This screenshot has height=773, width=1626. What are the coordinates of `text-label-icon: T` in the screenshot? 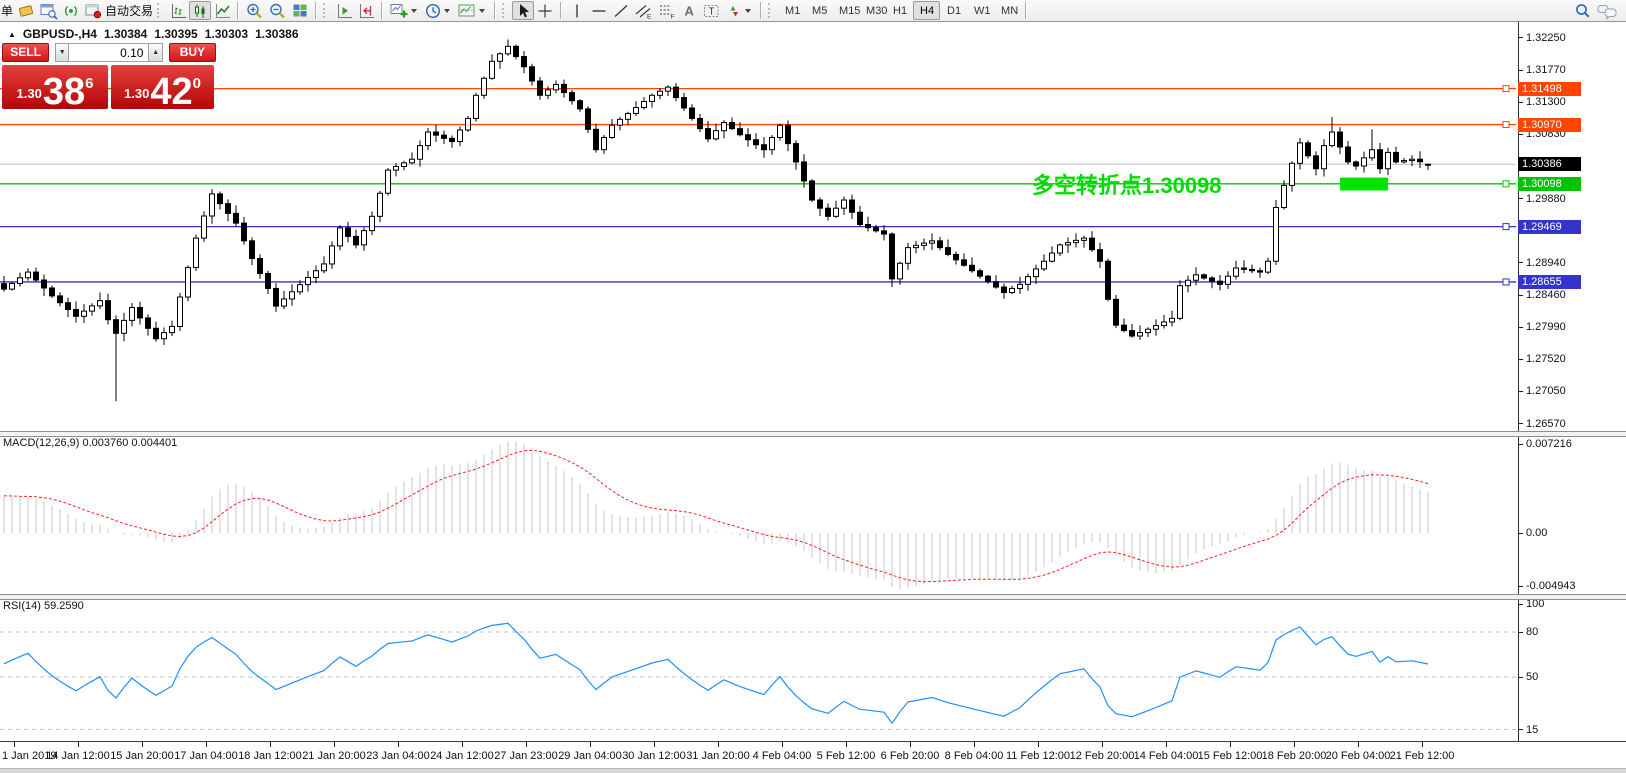 It's located at (711, 11).